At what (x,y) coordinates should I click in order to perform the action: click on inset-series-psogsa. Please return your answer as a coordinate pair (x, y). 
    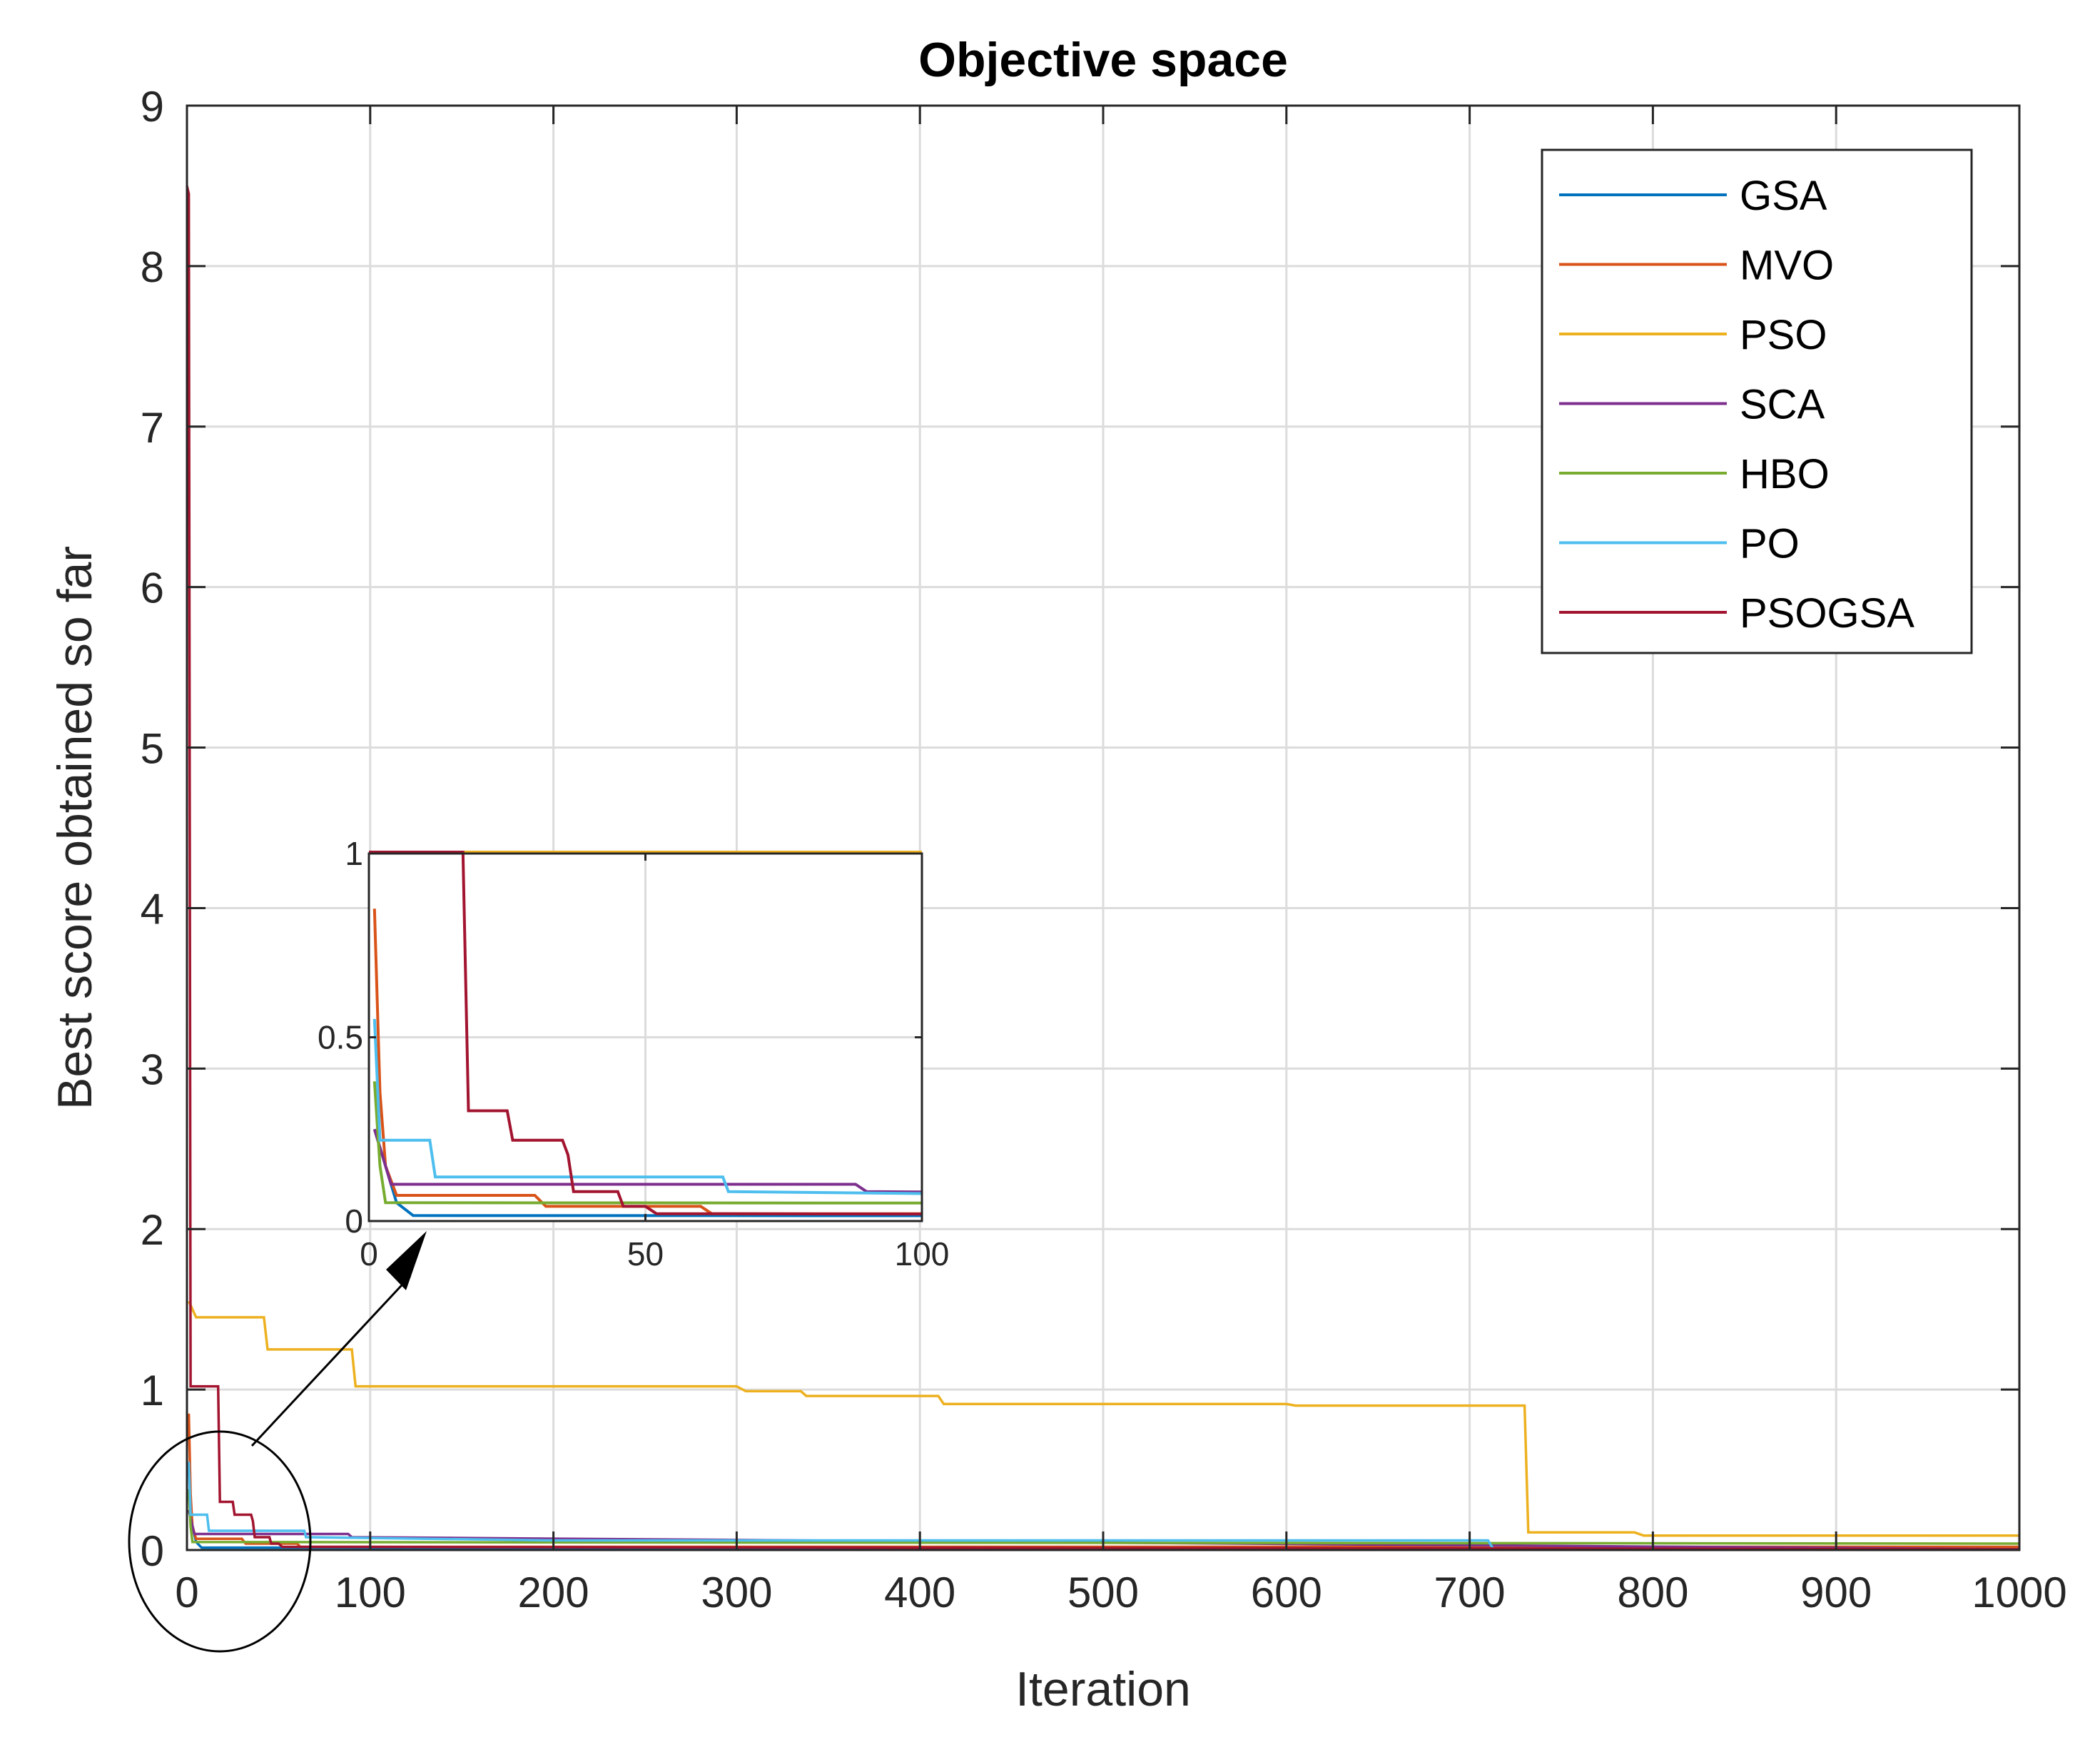
    Looking at the image, I should click on (646, 1033).